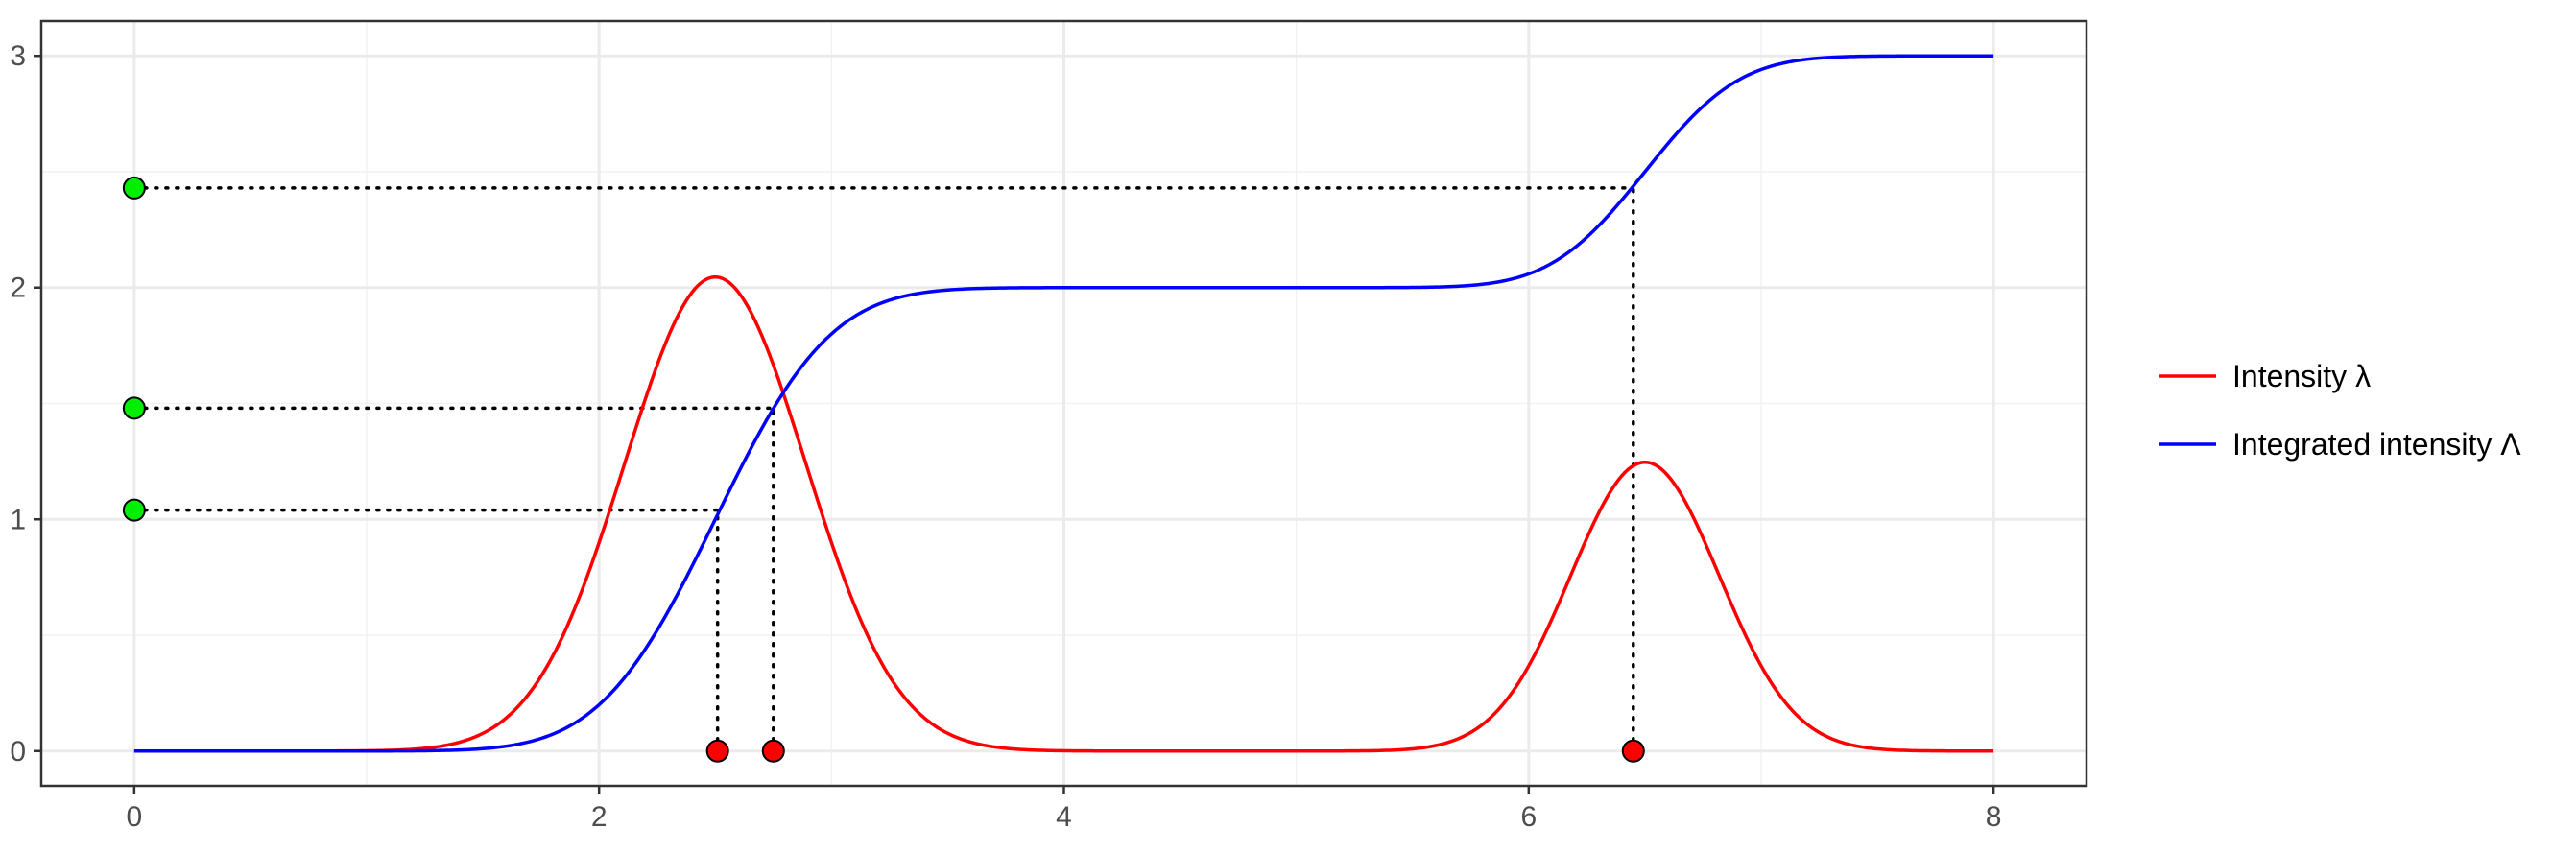 This screenshot has height=853, width=2576. Describe the element at coordinates (1528, 817) in the screenshot. I see `x-tick-label: 6` at that location.